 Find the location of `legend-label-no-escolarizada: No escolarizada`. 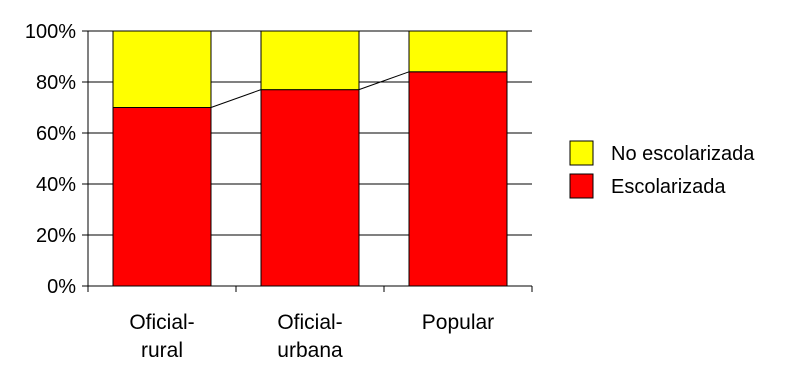

legend-label-no-escolarizada: No escolarizada is located at coordinates (683, 154).